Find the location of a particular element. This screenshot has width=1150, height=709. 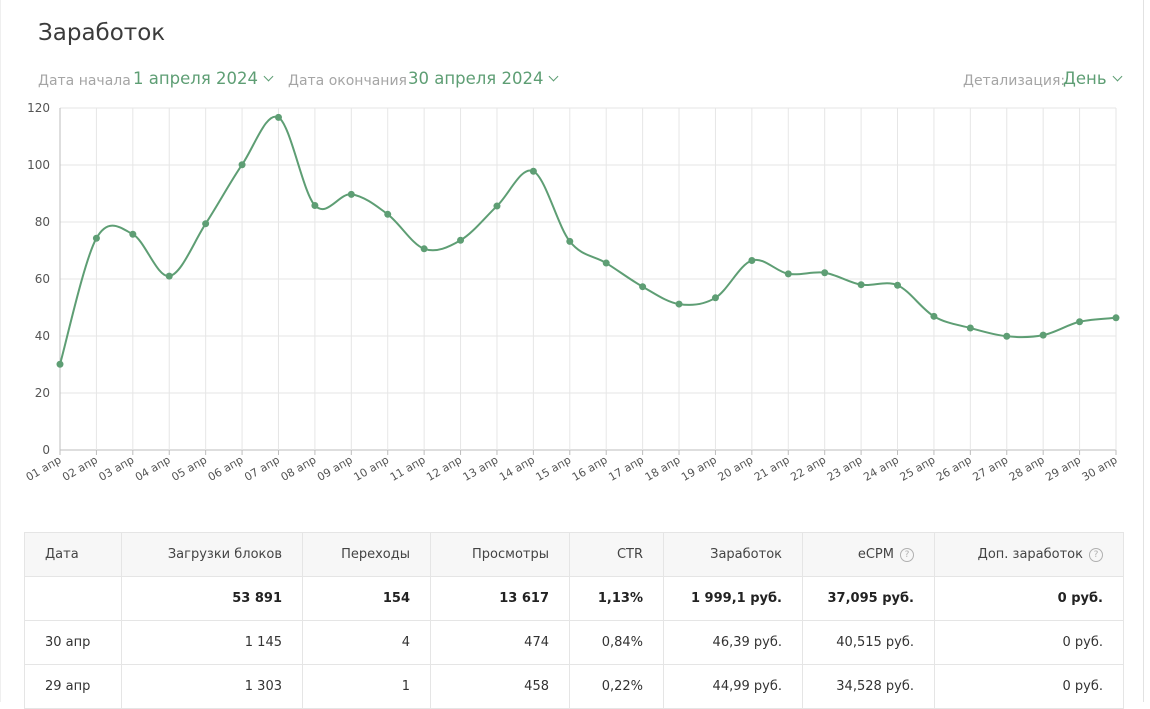

table-cell: 40,515 руб. is located at coordinates (868, 642).